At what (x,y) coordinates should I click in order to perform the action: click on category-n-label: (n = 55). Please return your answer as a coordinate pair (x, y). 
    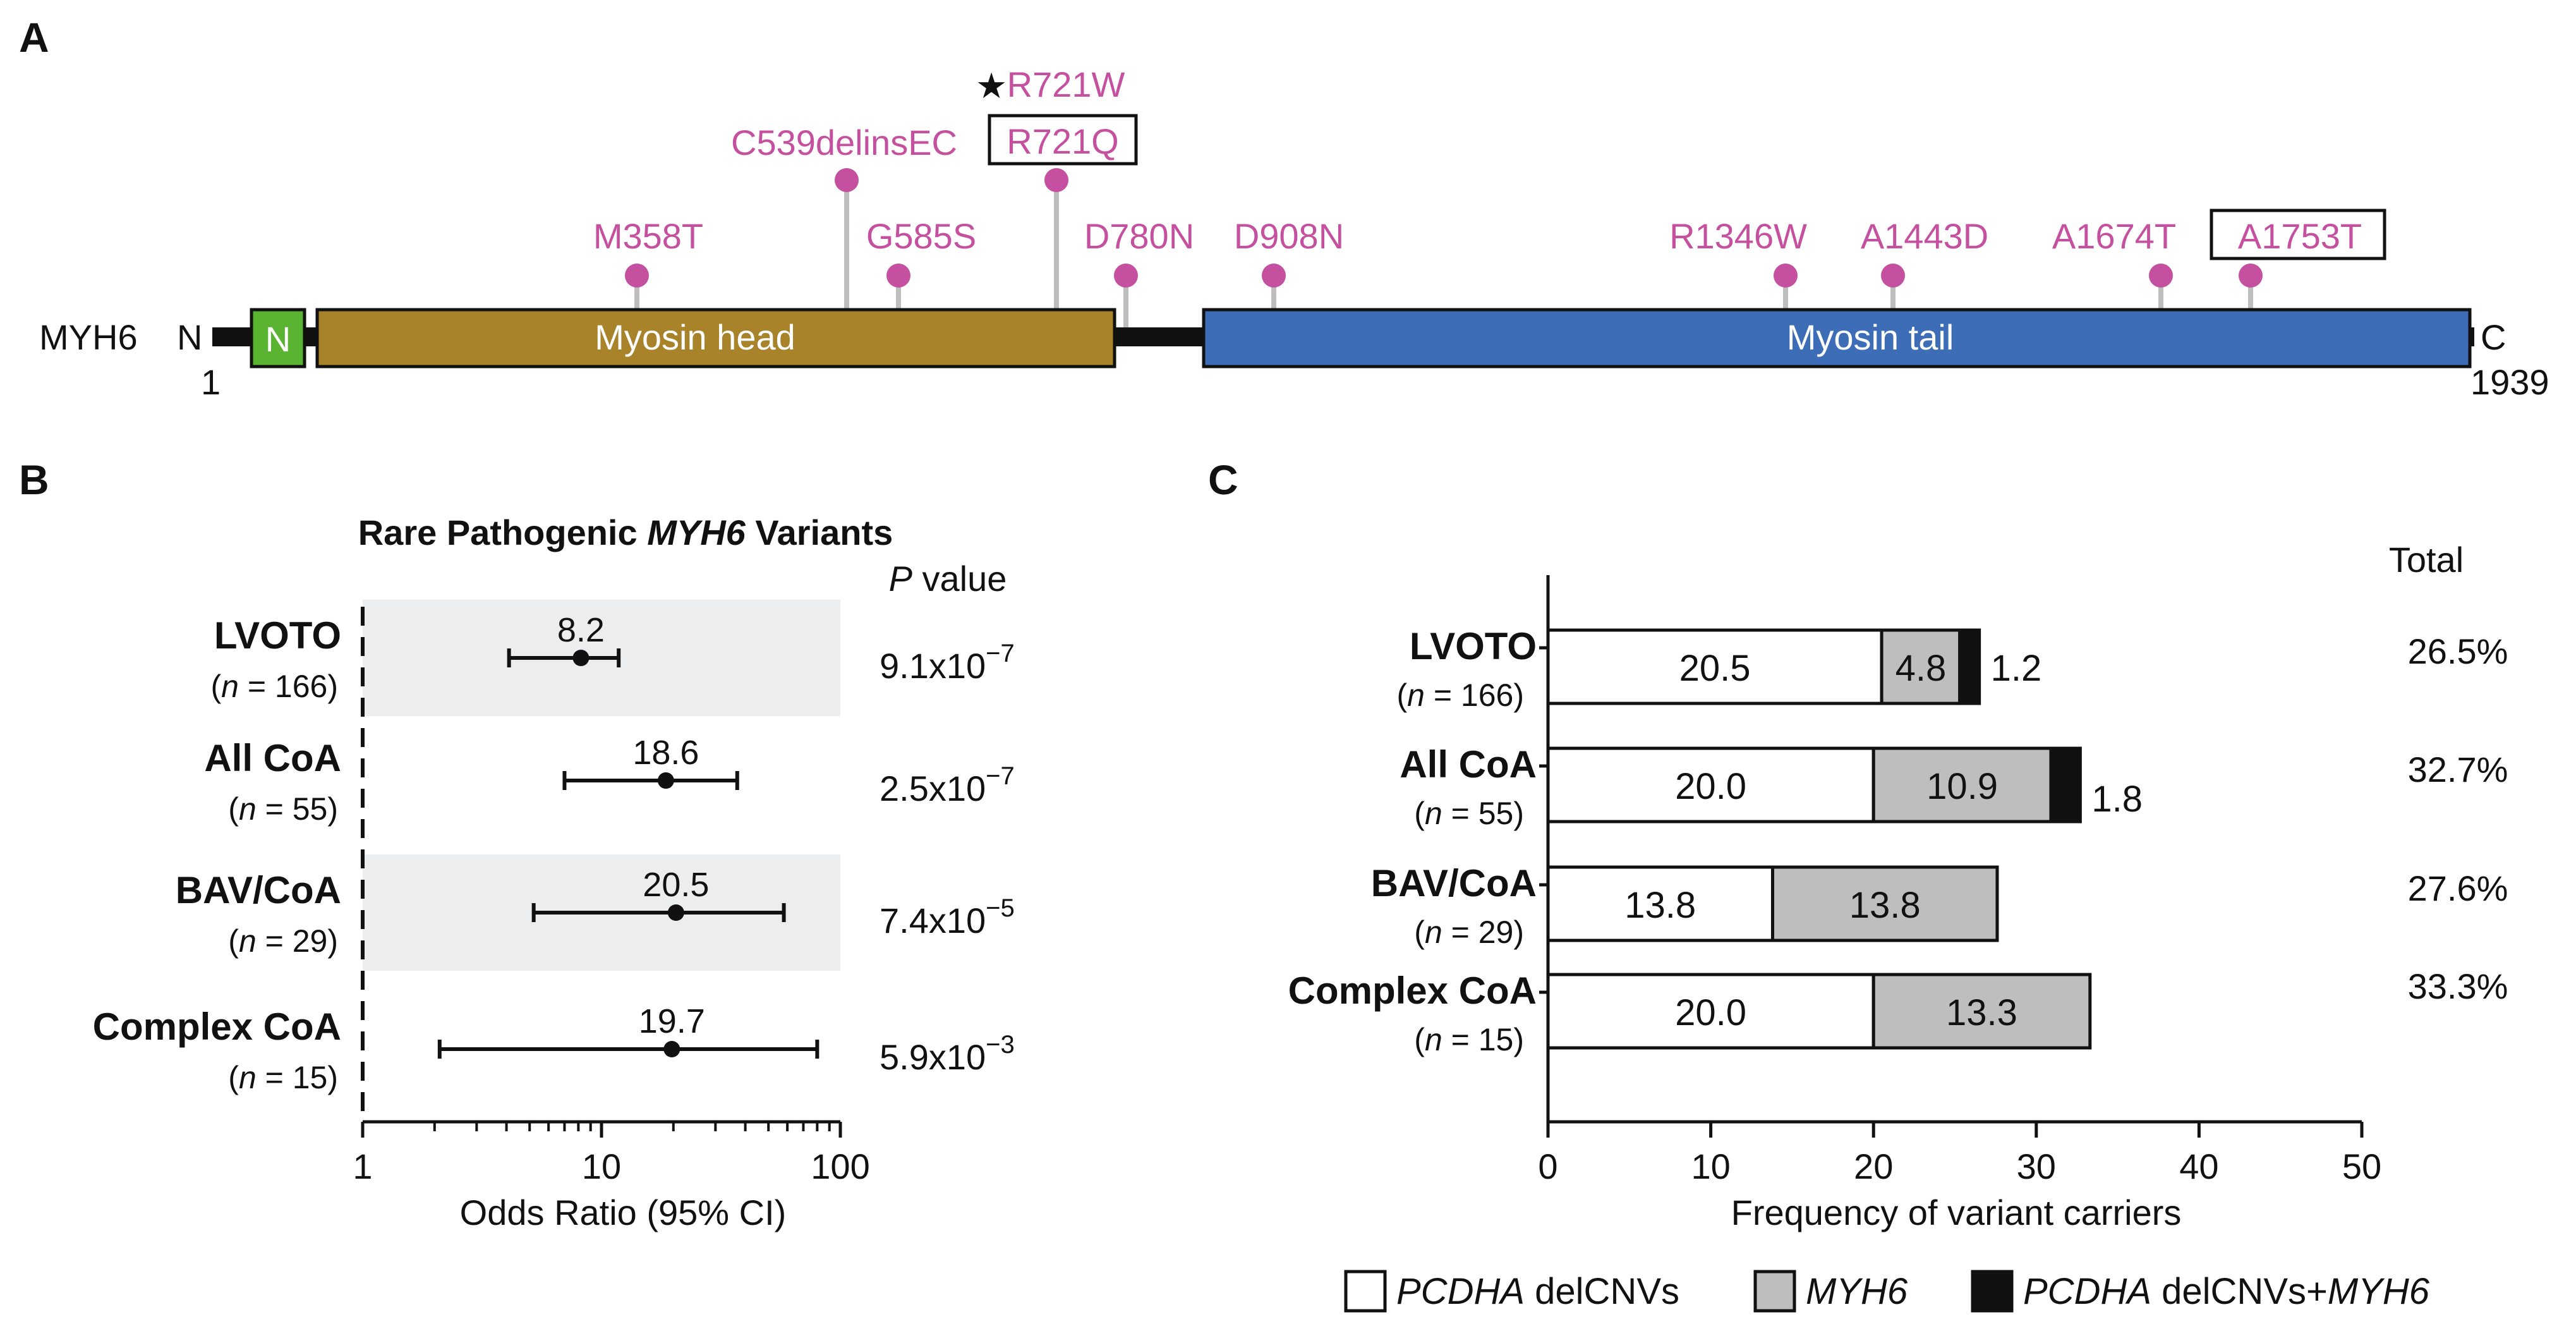
    Looking at the image, I should click on (1469, 813).